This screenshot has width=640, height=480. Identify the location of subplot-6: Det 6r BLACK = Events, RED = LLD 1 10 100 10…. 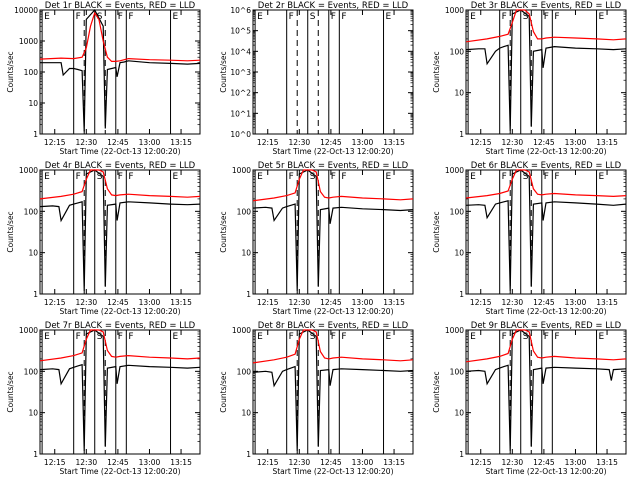
(529, 238).